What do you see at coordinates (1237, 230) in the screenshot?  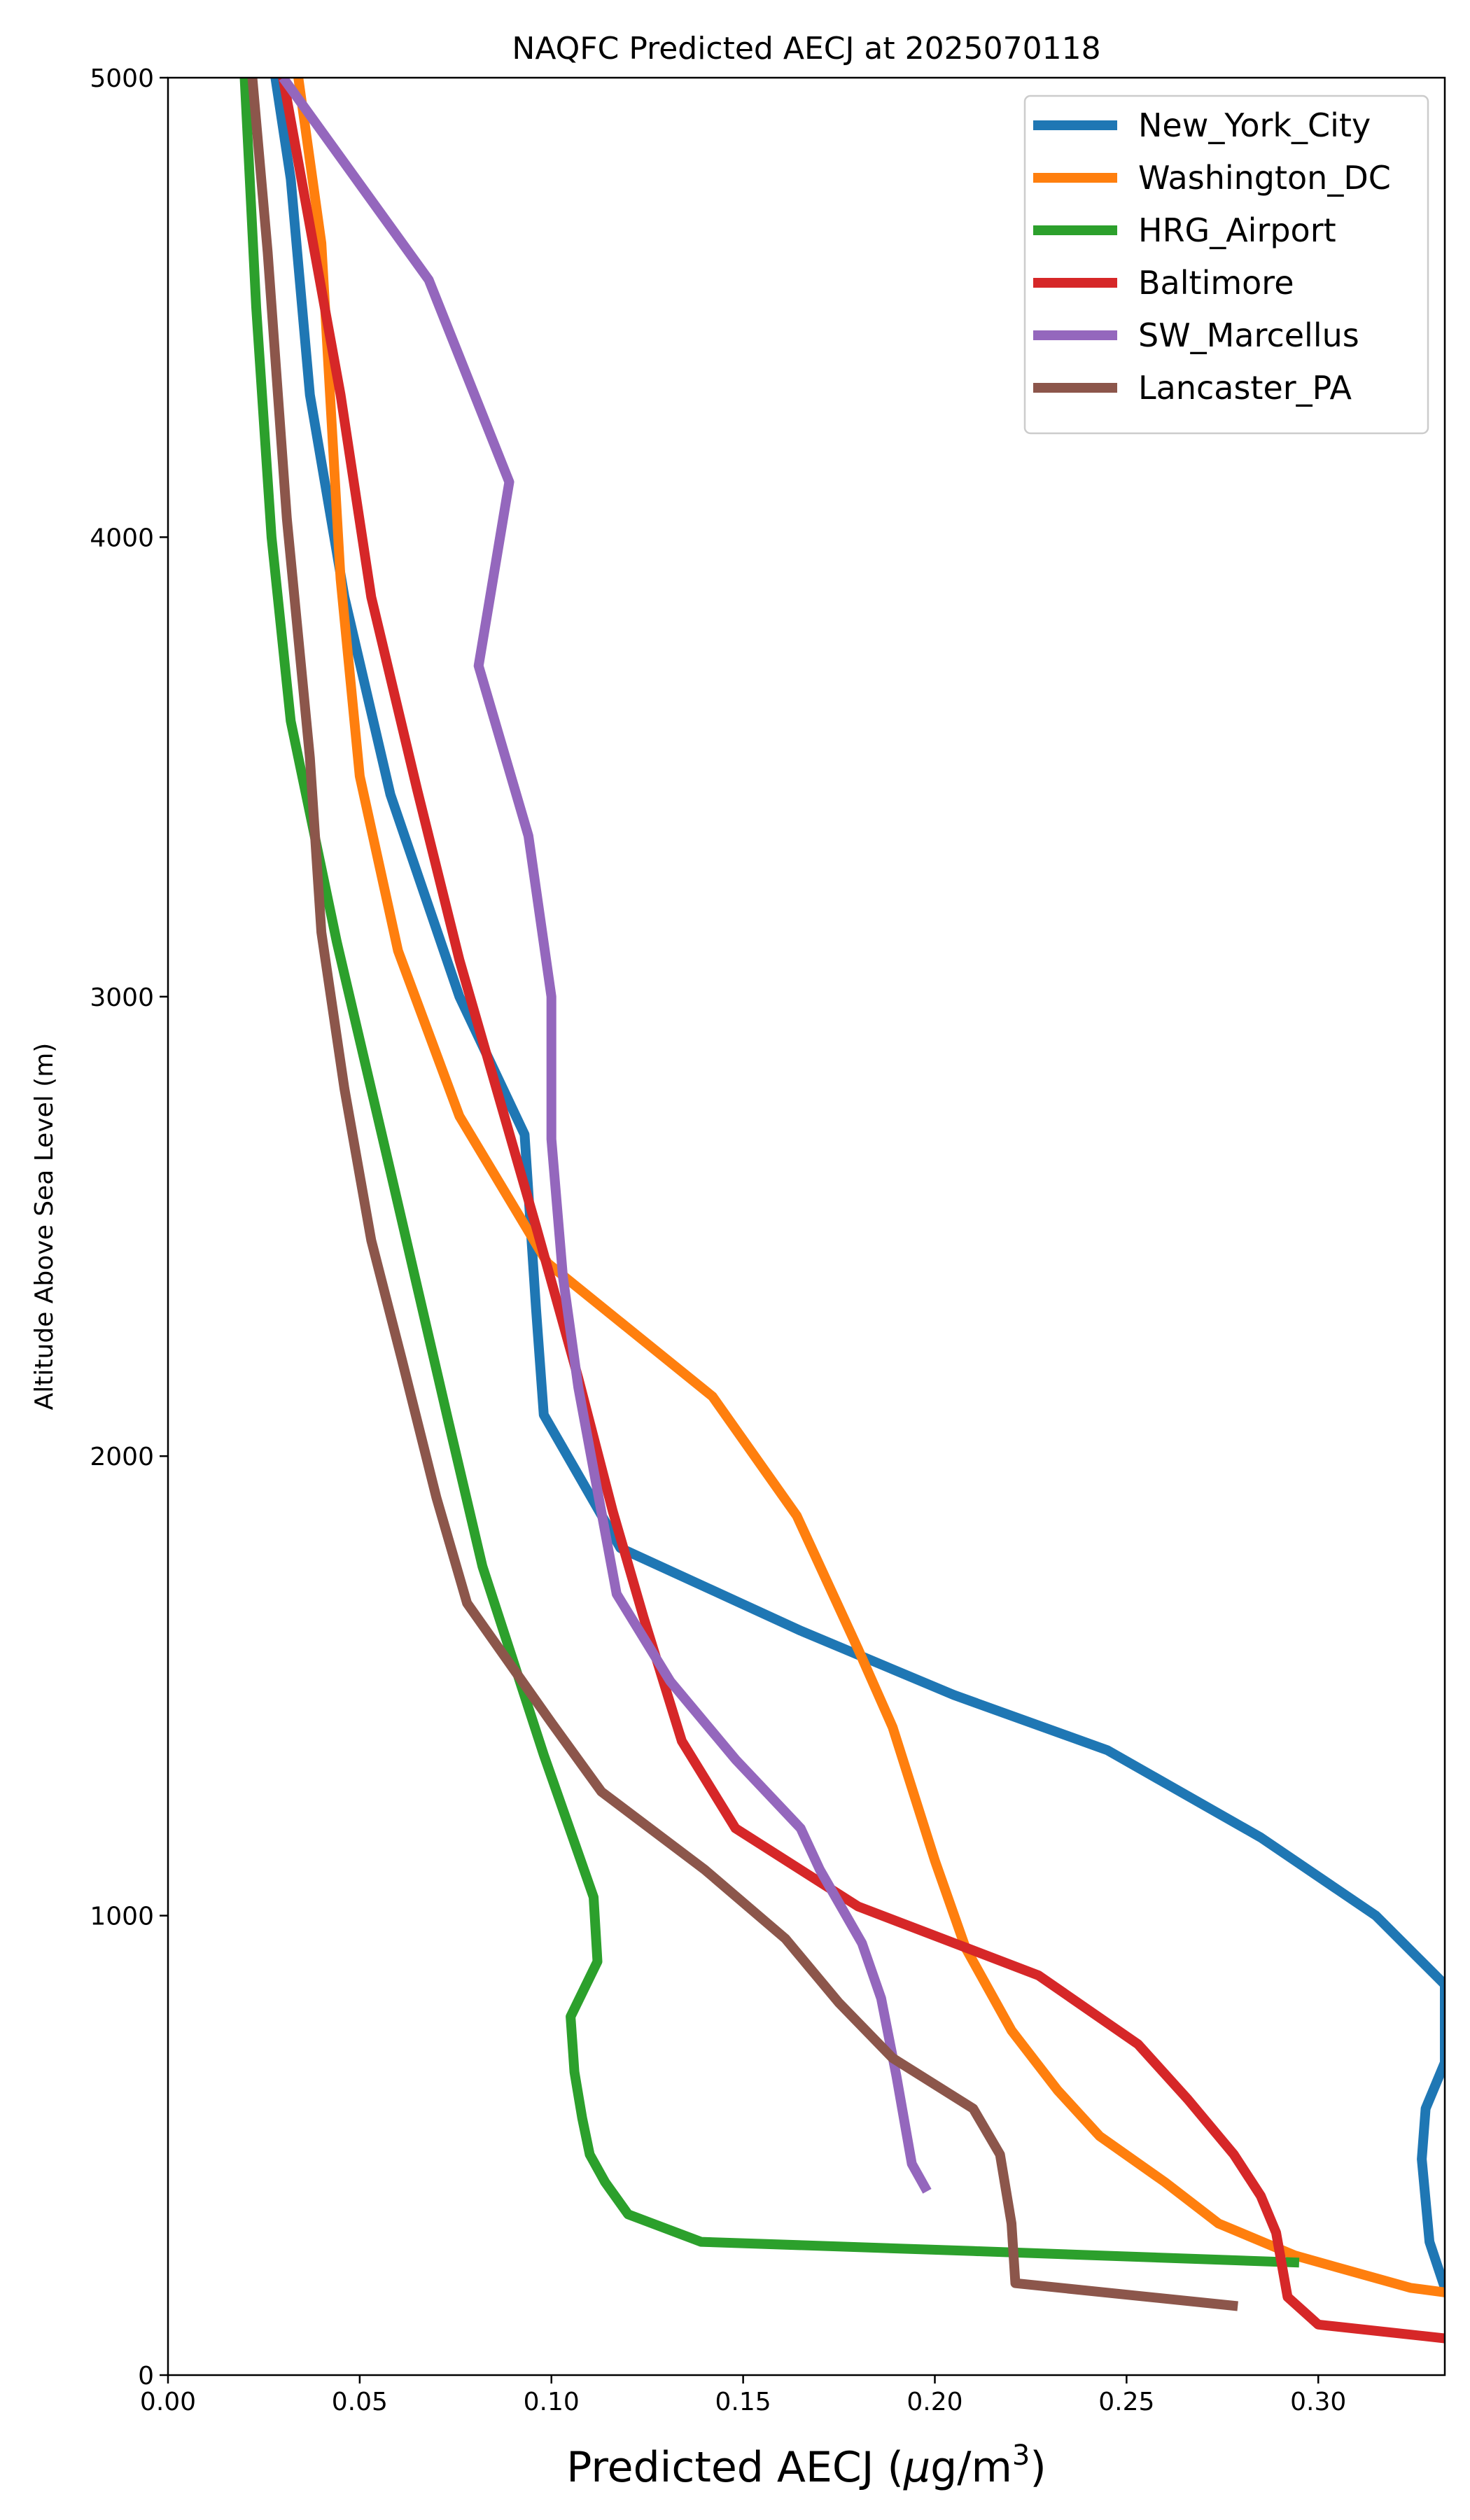 I see `legend-label-hrg-airport: HRG_Airport` at bounding box center [1237, 230].